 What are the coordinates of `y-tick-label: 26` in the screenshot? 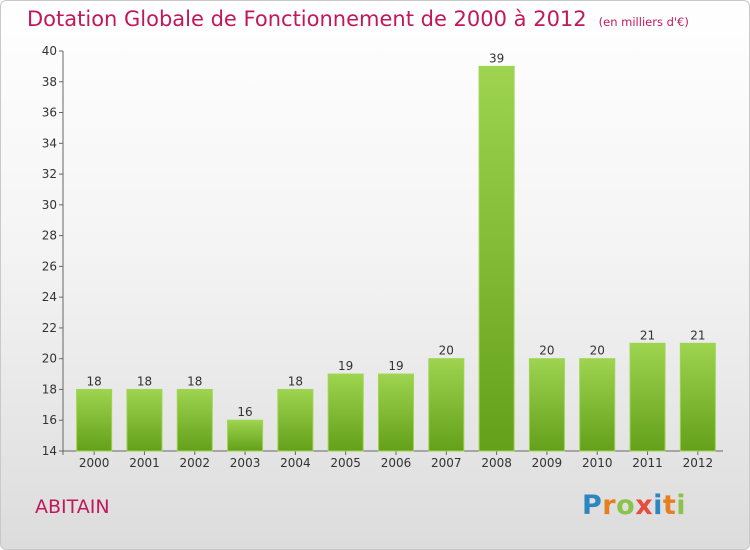 It's located at (49, 266).